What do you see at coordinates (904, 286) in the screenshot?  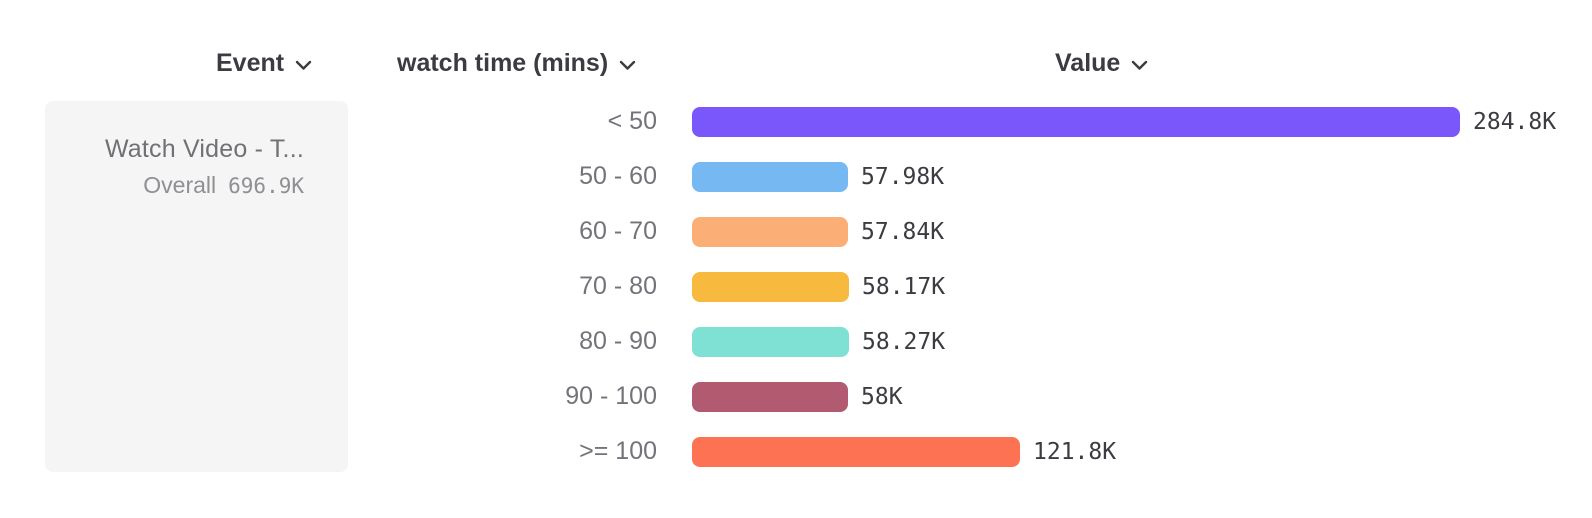 I see `bar-value: 58.17K` at bounding box center [904, 286].